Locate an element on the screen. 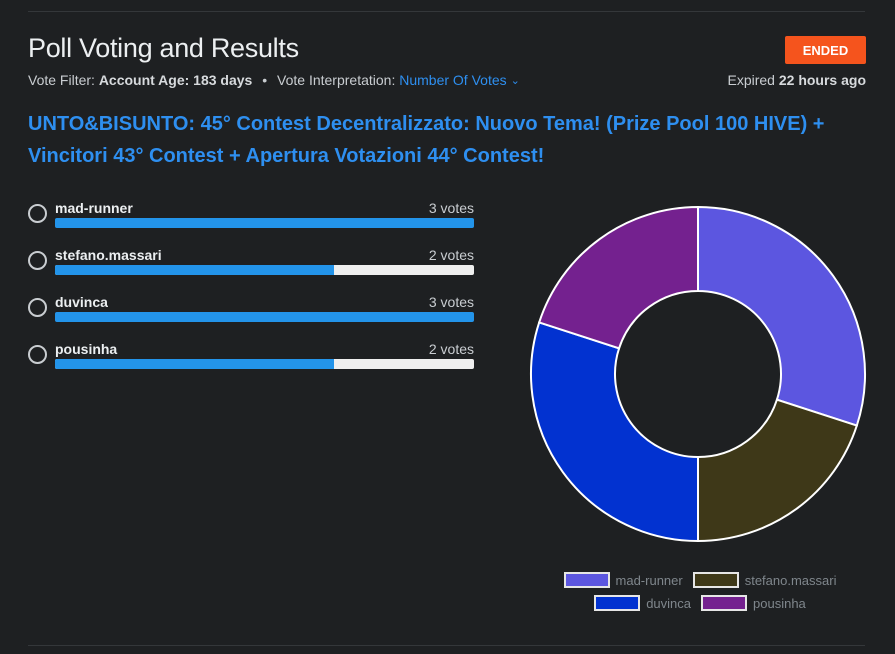 This screenshot has height=654, width=895. page-title: Poll Voting and Results is located at coordinates (163, 48).